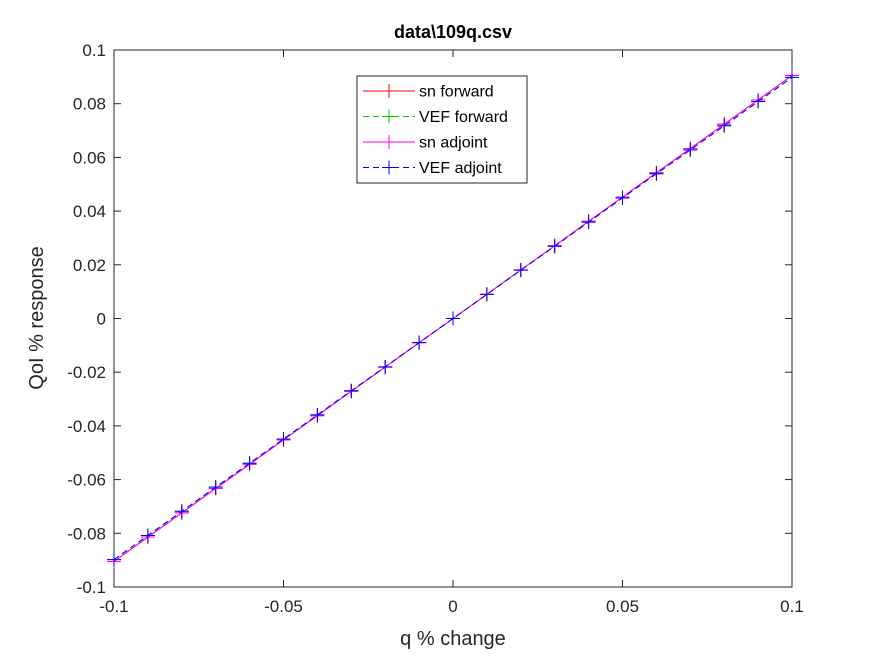 The height and width of the screenshot is (656, 875). What do you see at coordinates (456, 92) in the screenshot?
I see `legend-label: sn forward` at bounding box center [456, 92].